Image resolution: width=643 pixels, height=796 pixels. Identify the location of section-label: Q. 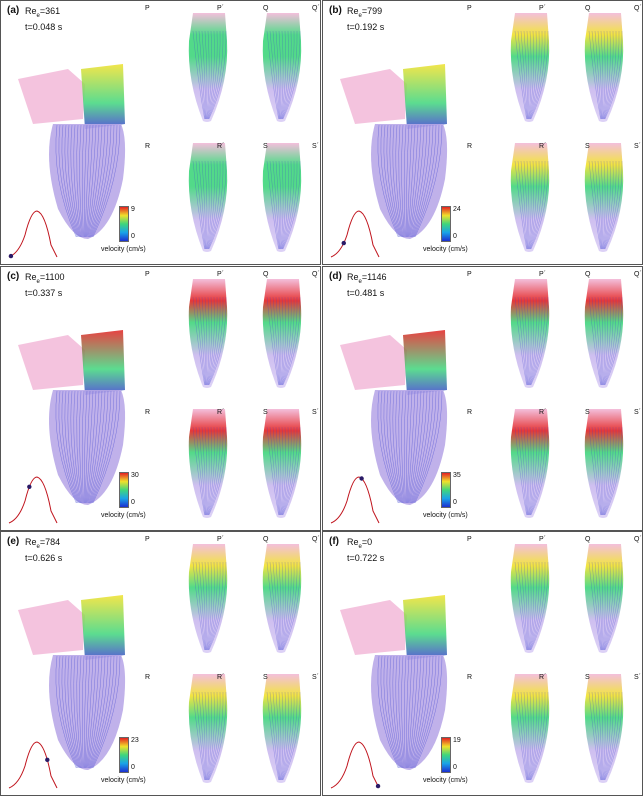
(266, 8).